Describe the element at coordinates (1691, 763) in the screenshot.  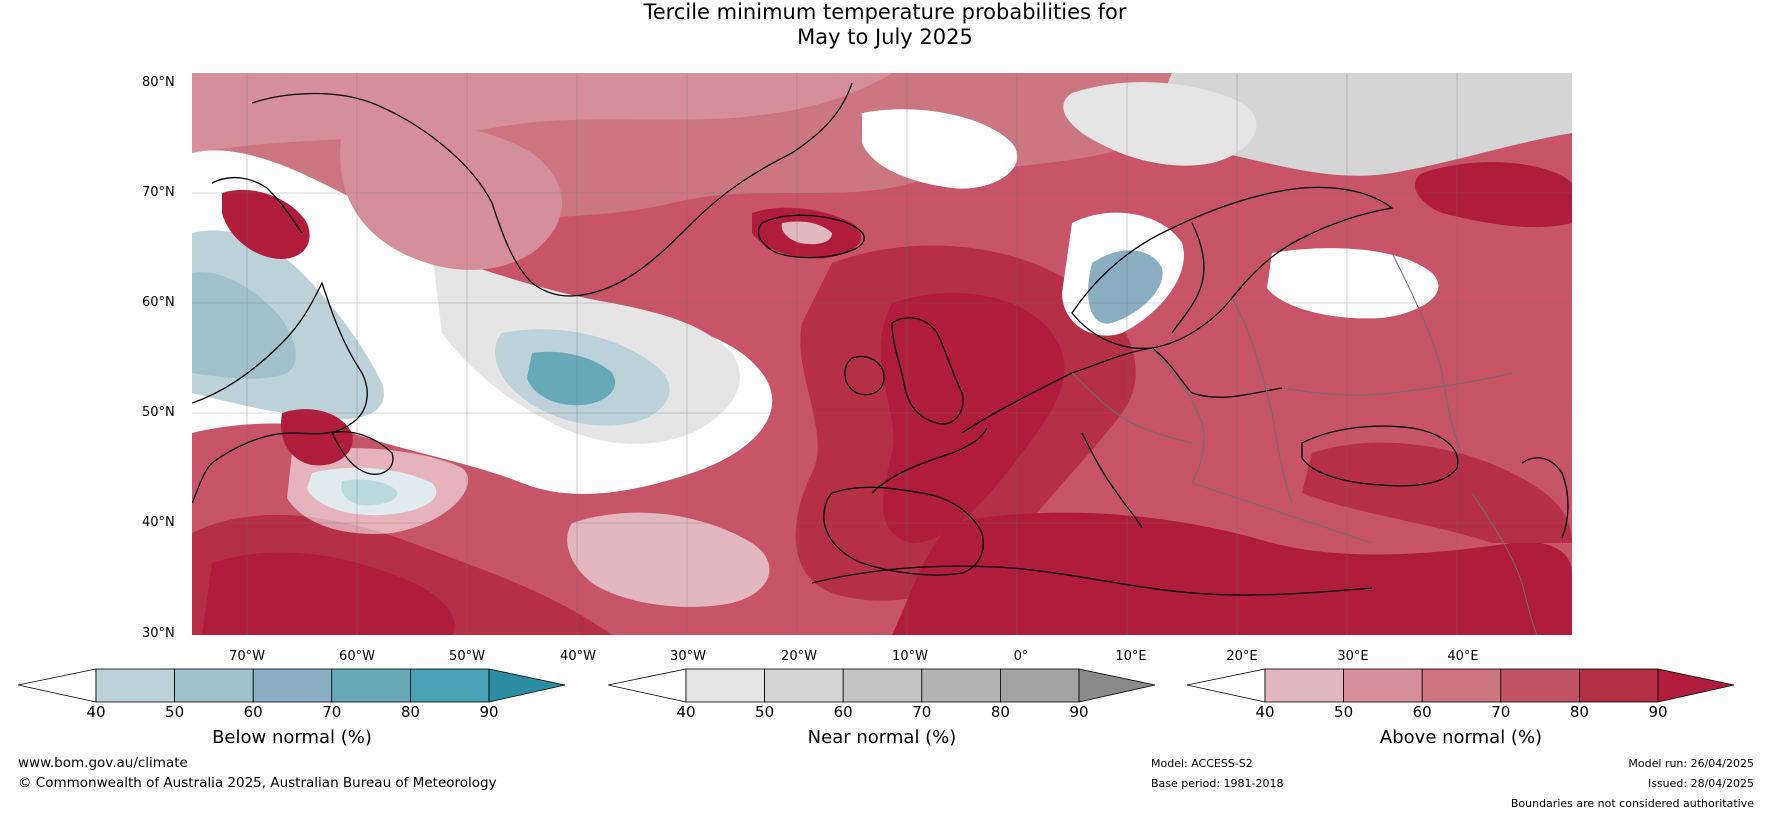
I see `footer-model-run: Model run: 26/04/2025` at that location.